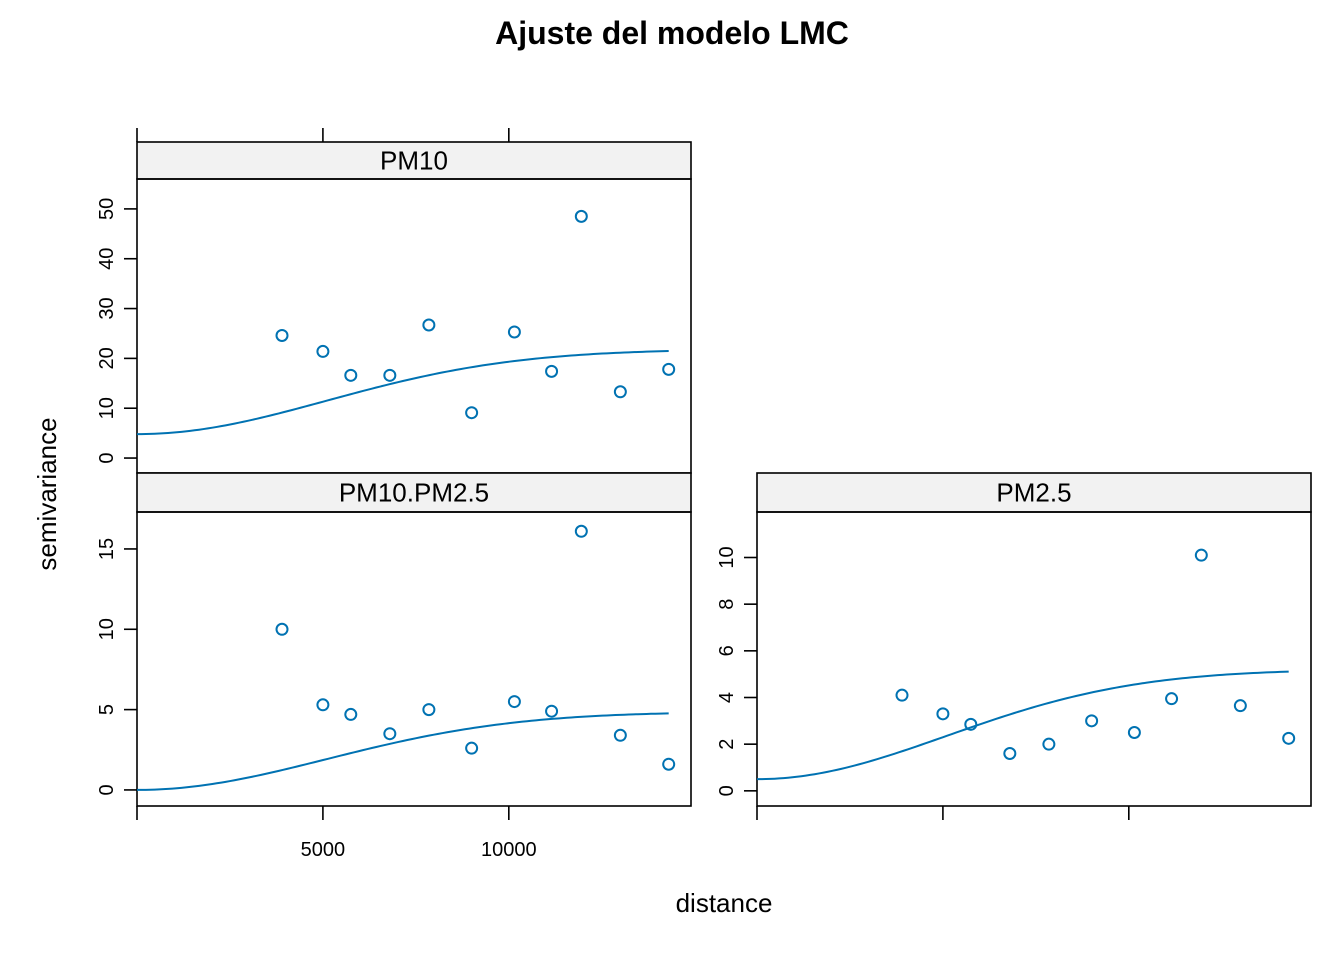 This screenshot has height=960, width=1344. What do you see at coordinates (323, 850) in the screenshot?
I see `x-tick-label: 5000` at bounding box center [323, 850].